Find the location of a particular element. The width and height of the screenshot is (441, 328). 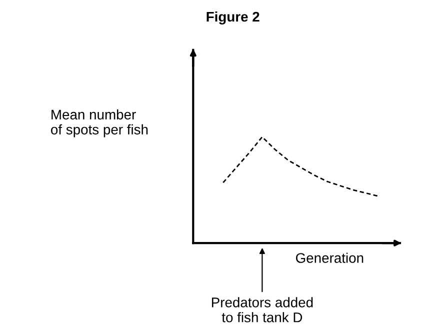

text: Predators added to fish tank D is located at coordinates (262, 309).